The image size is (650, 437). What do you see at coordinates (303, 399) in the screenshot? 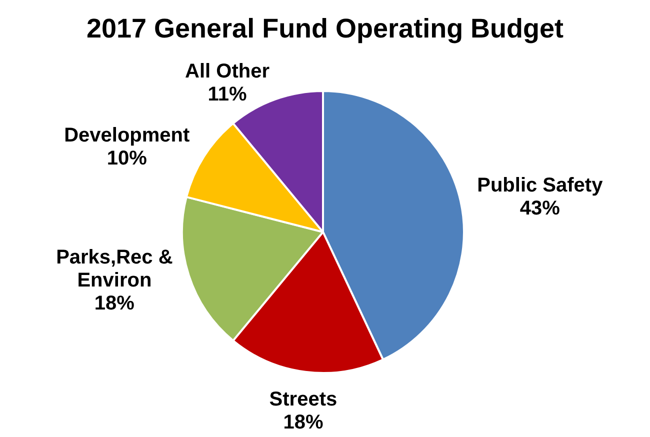
I see `slice-label: Streets` at bounding box center [303, 399].